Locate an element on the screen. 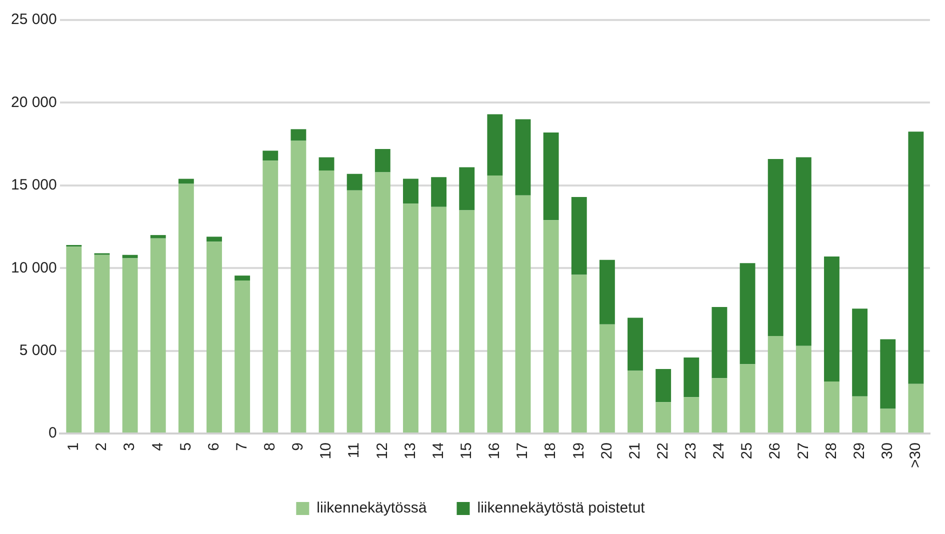 This screenshot has height=534, width=945. x-tick-label: 12 is located at coordinates (382, 451).